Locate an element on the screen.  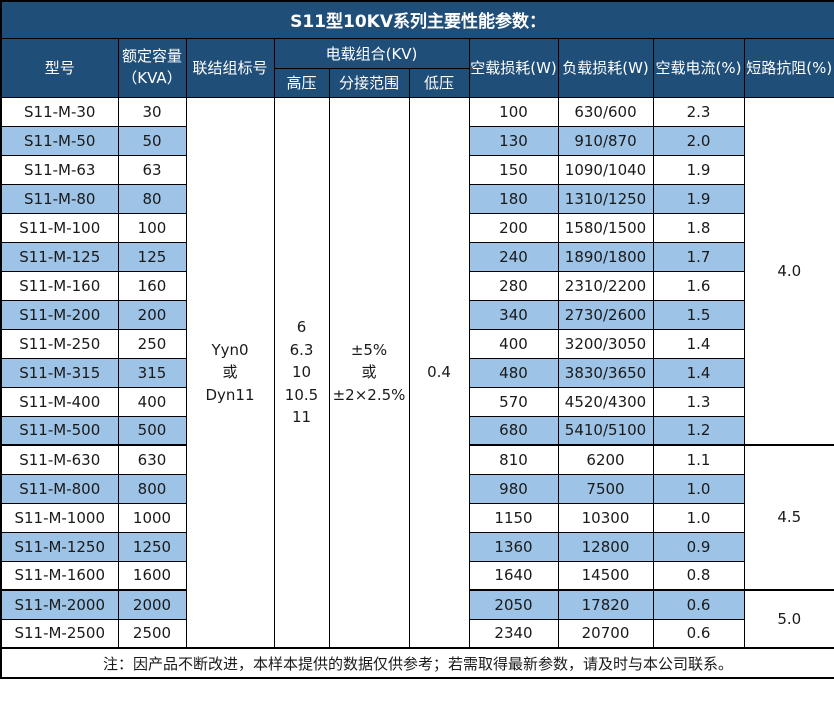
load-loss-cell: 1890/1800 is located at coordinates (605, 256).